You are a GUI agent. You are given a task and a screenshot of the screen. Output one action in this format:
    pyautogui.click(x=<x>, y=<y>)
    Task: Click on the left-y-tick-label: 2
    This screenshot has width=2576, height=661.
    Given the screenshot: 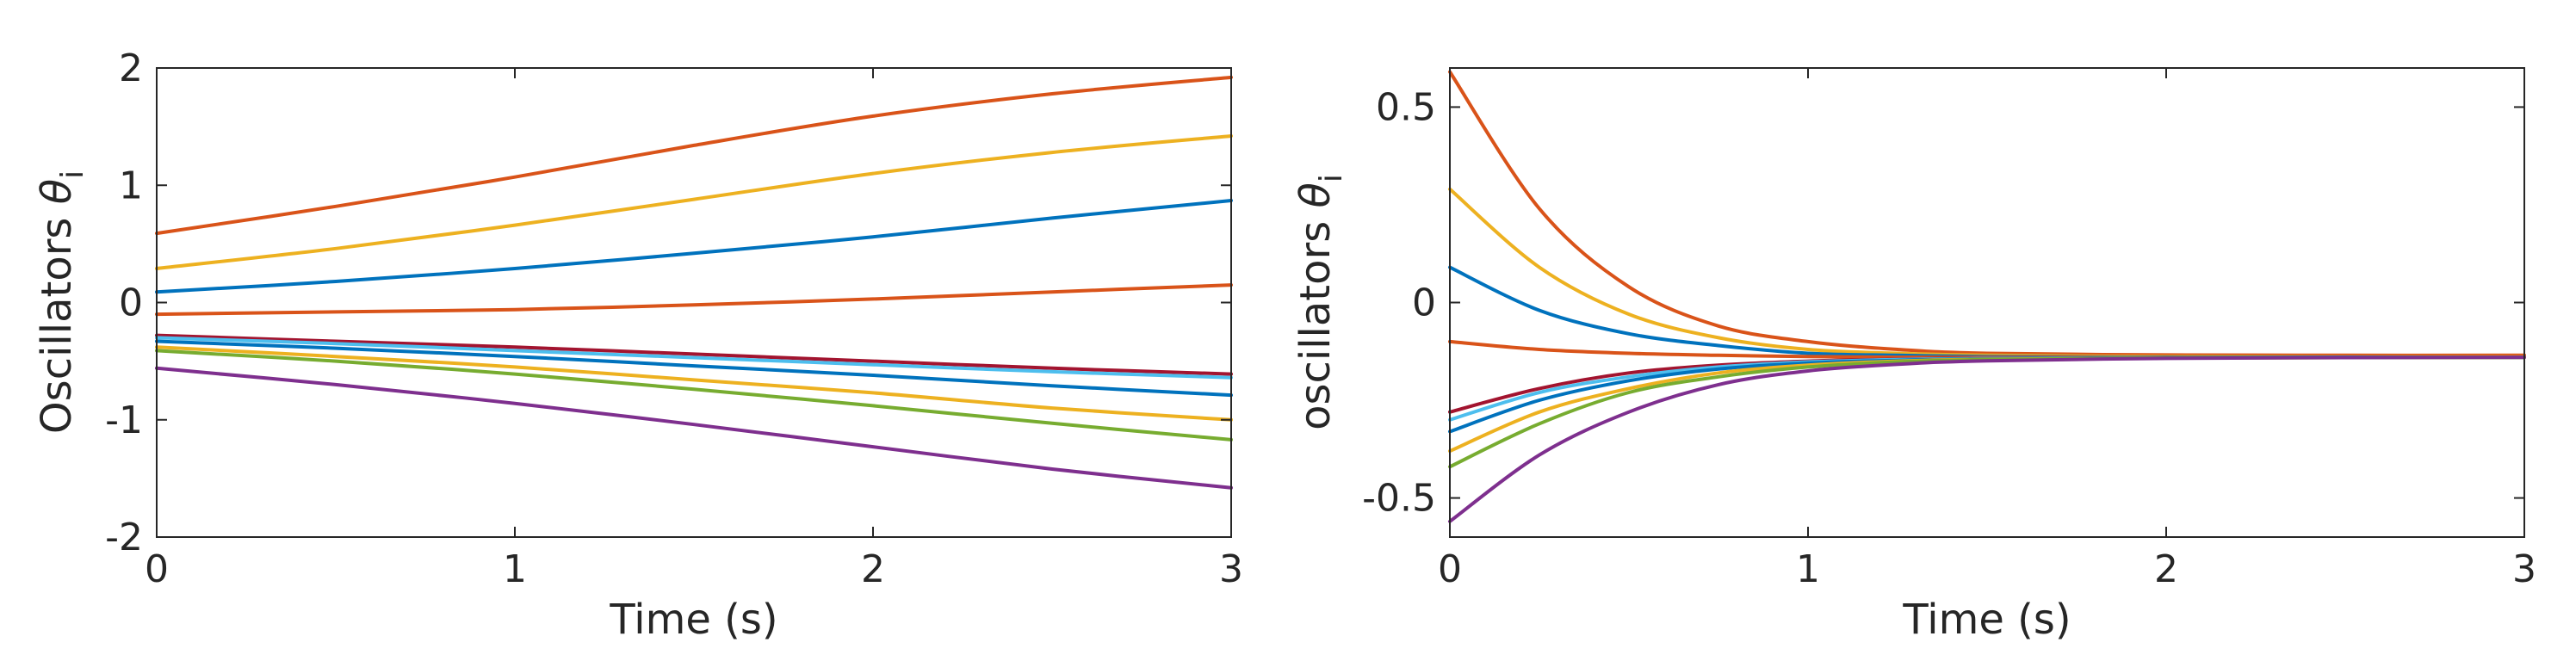 What is the action you would take?
    pyautogui.click(x=131, y=68)
    